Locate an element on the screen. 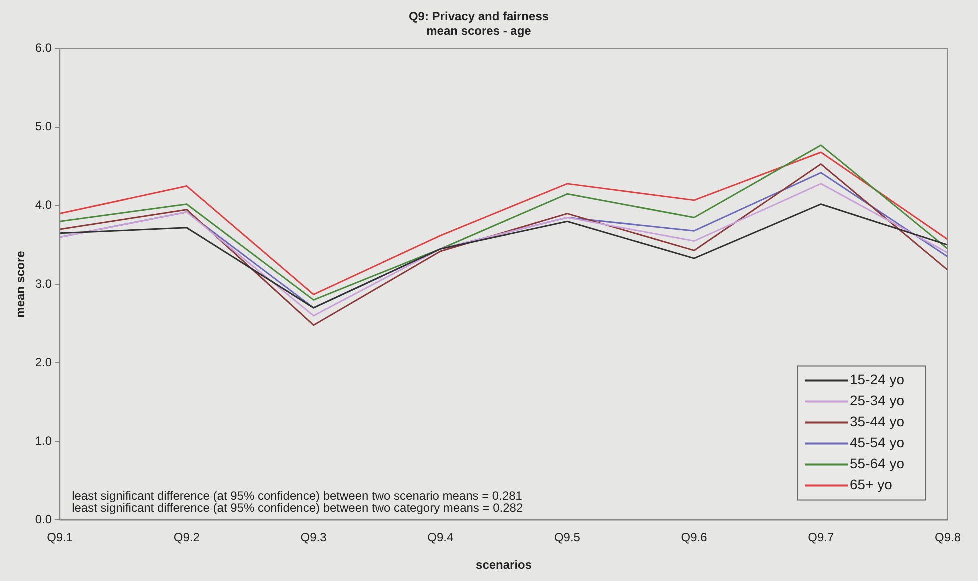 Image resolution: width=978 pixels, height=581 pixels. y-axis-title: mean score is located at coordinates (21, 284).